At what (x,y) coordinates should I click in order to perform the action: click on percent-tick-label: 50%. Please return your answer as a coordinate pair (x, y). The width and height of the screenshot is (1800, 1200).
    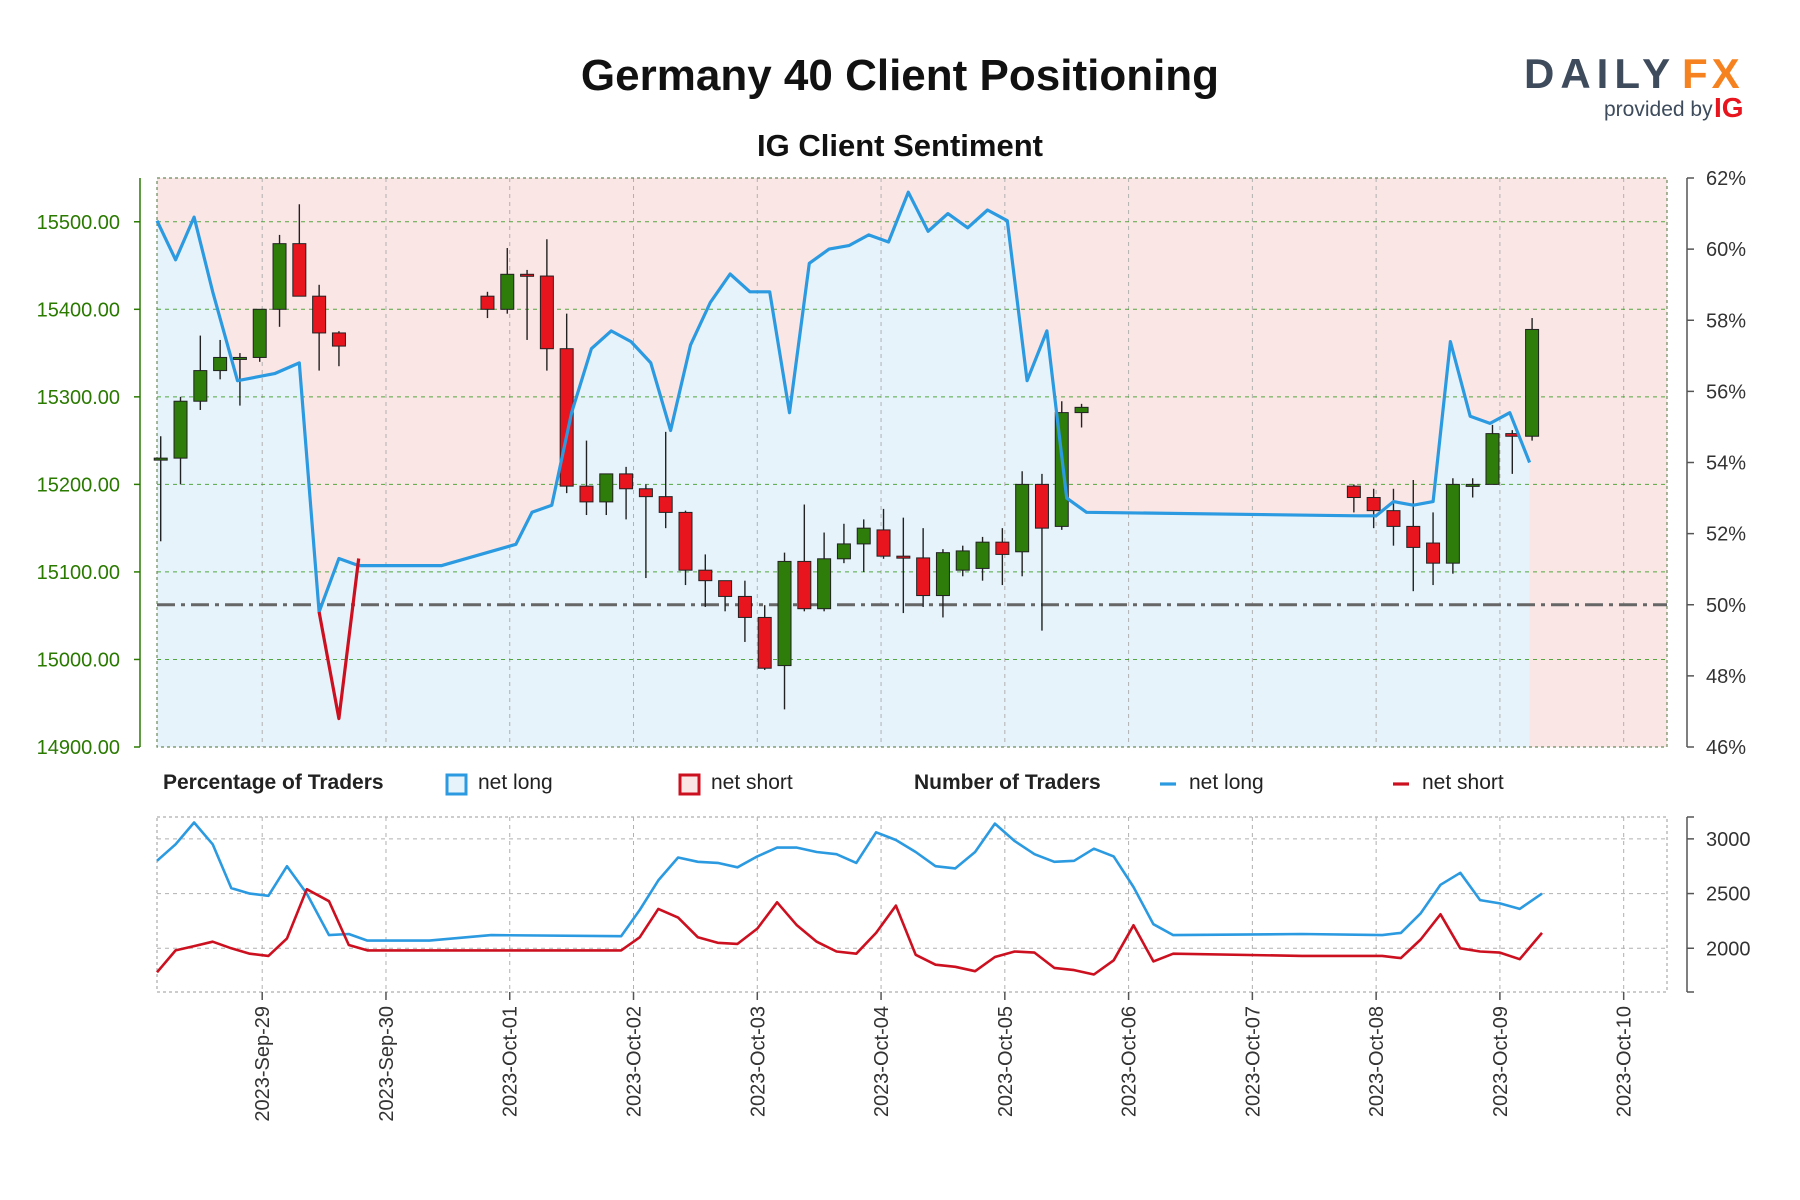
    Looking at the image, I should click on (1726, 606).